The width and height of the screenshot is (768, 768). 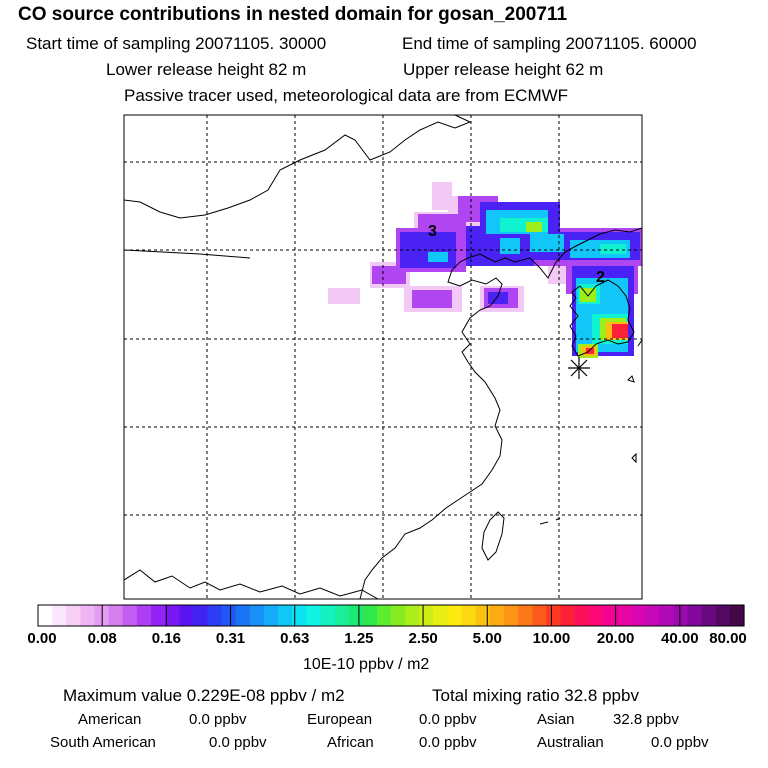 I want to click on colorbar-tick: 5.00, so click(x=487, y=638).